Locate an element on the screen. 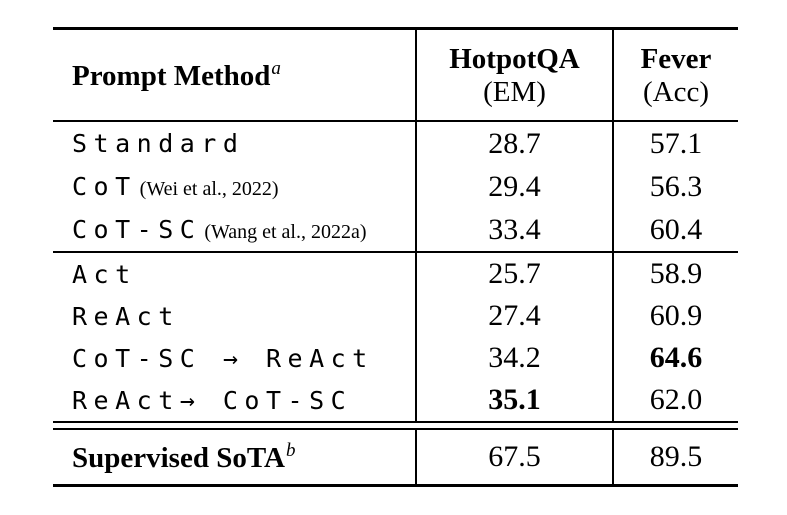  header-fever-metric: (Acc) is located at coordinates (675, 92).